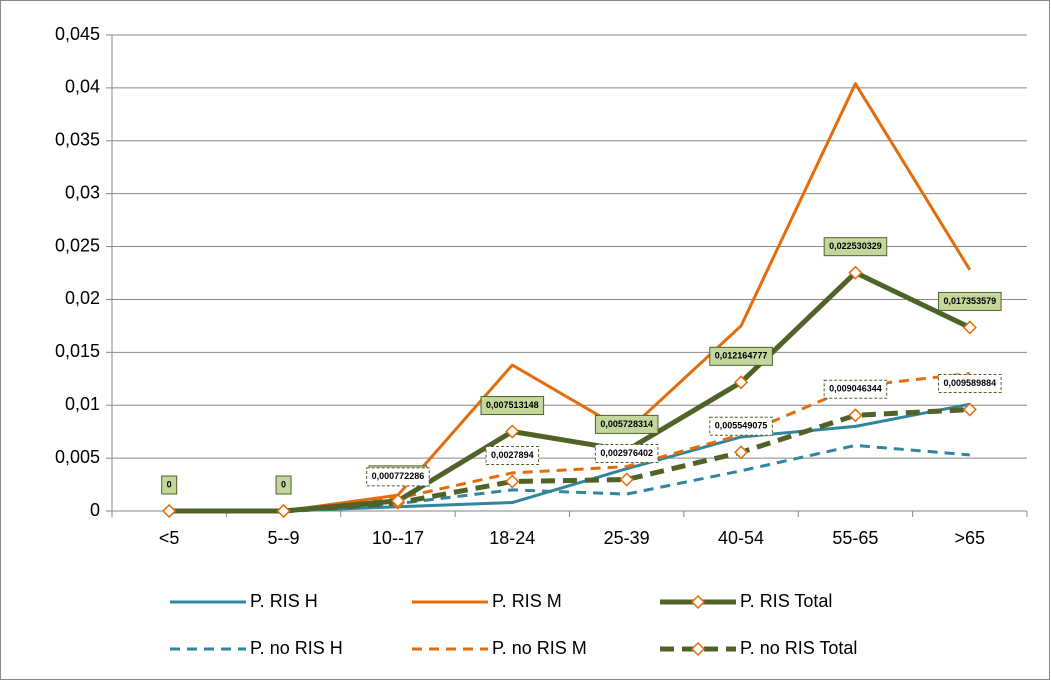  I want to click on x-tick-label: 40-54, so click(741, 538).